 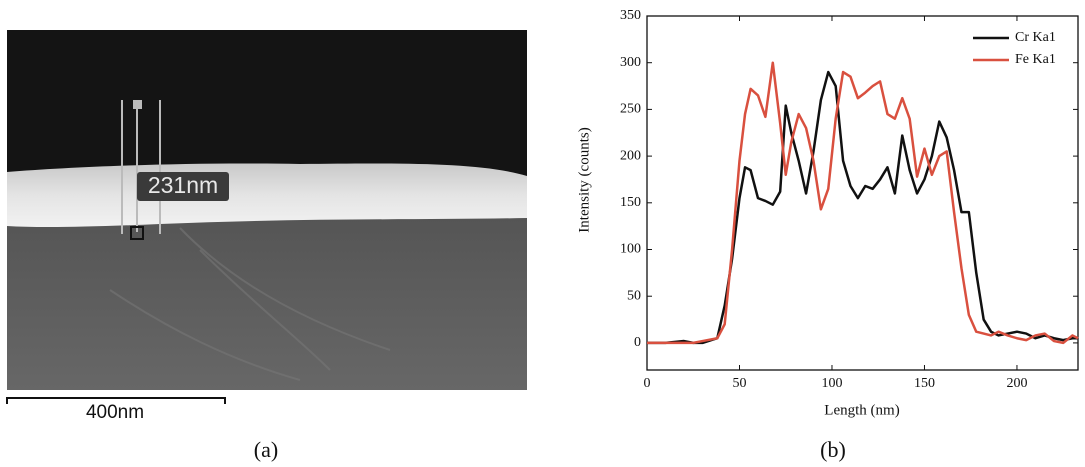 What do you see at coordinates (141, 167) in the screenshot?
I see `measurement-lines` at bounding box center [141, 167].